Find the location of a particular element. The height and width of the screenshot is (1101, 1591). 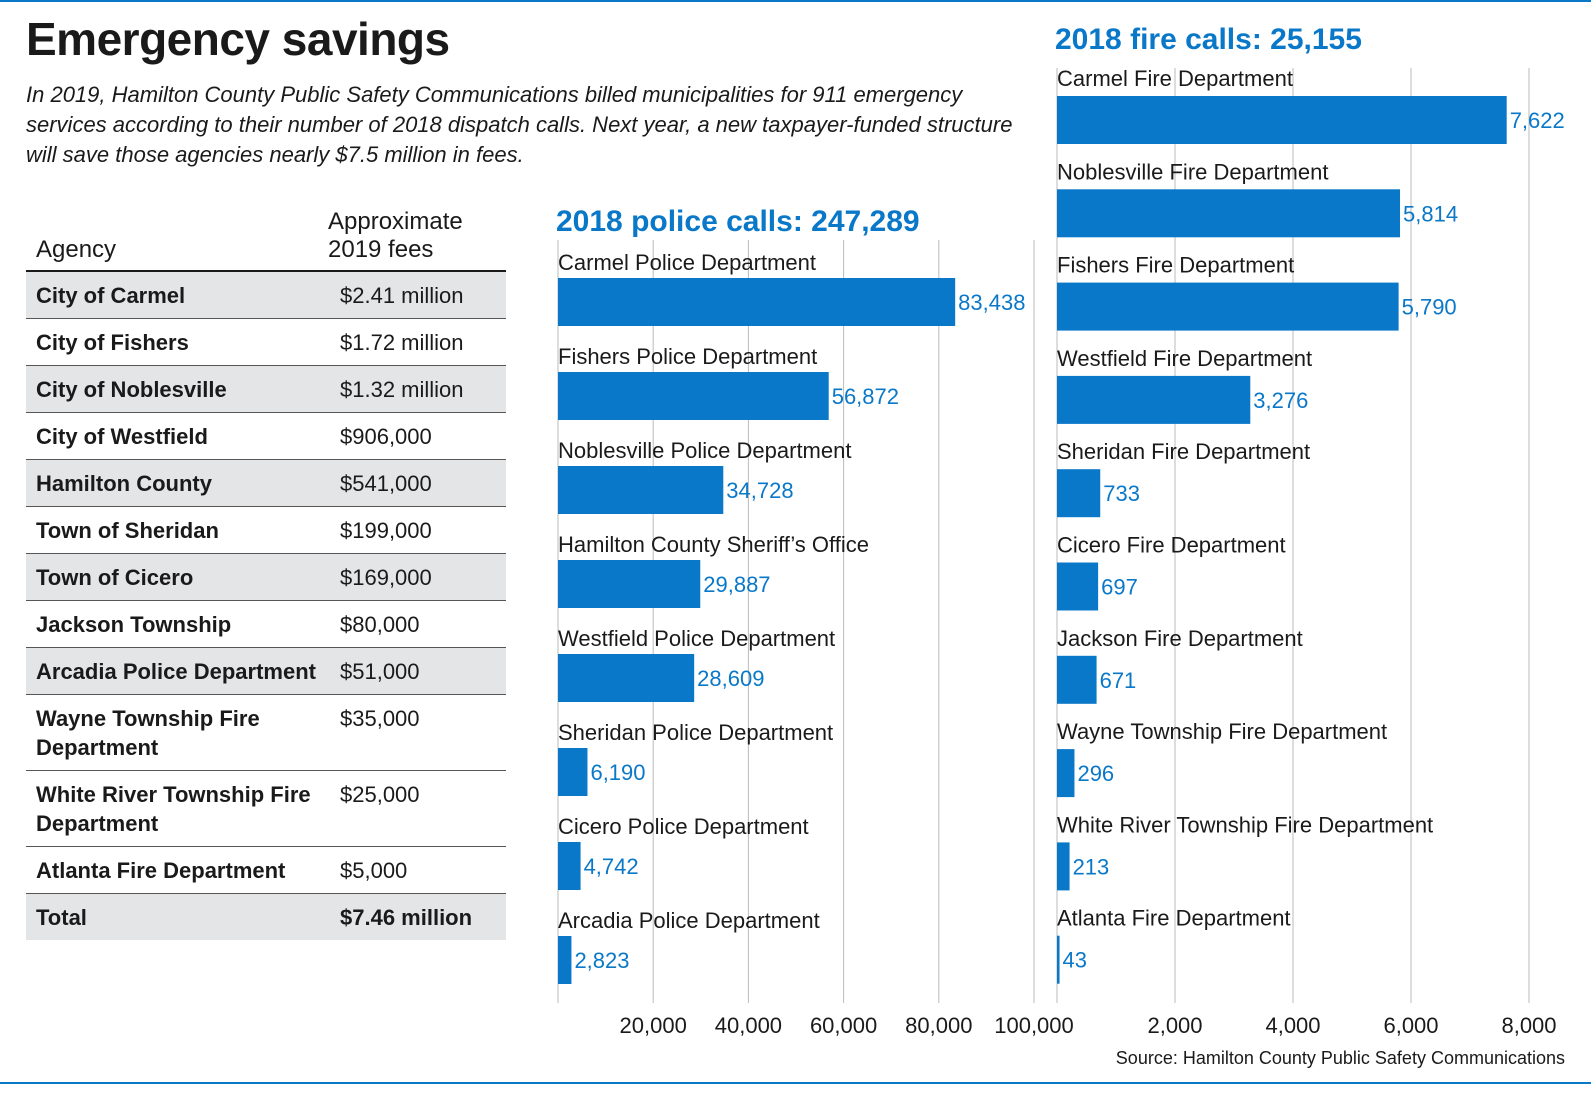

total-fee: $7.46 million is located at coordinates (417, 916).